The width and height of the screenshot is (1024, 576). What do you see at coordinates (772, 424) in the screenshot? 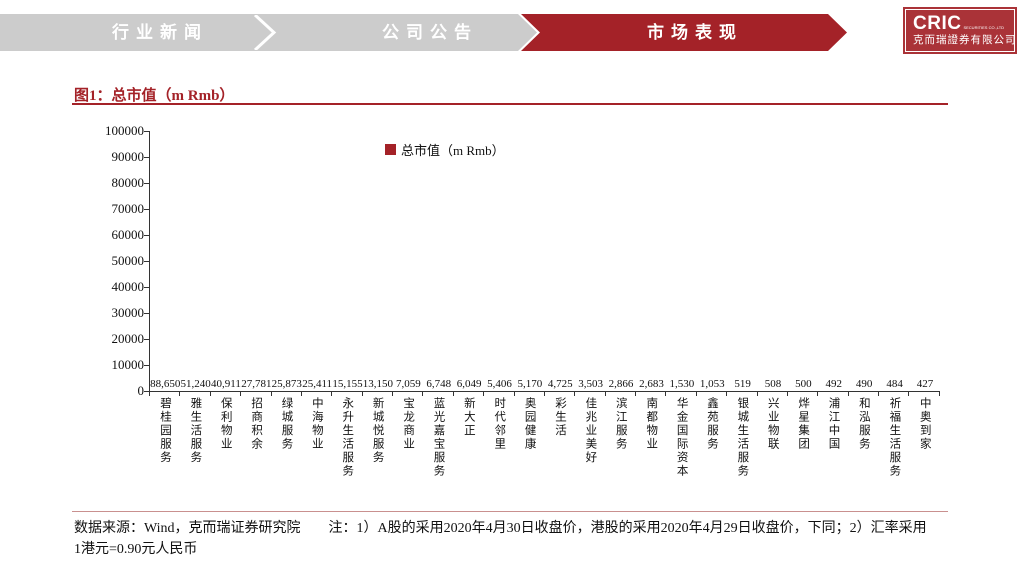
I see `category-label-text: 兴业物联` at bounding box center [772, 424].